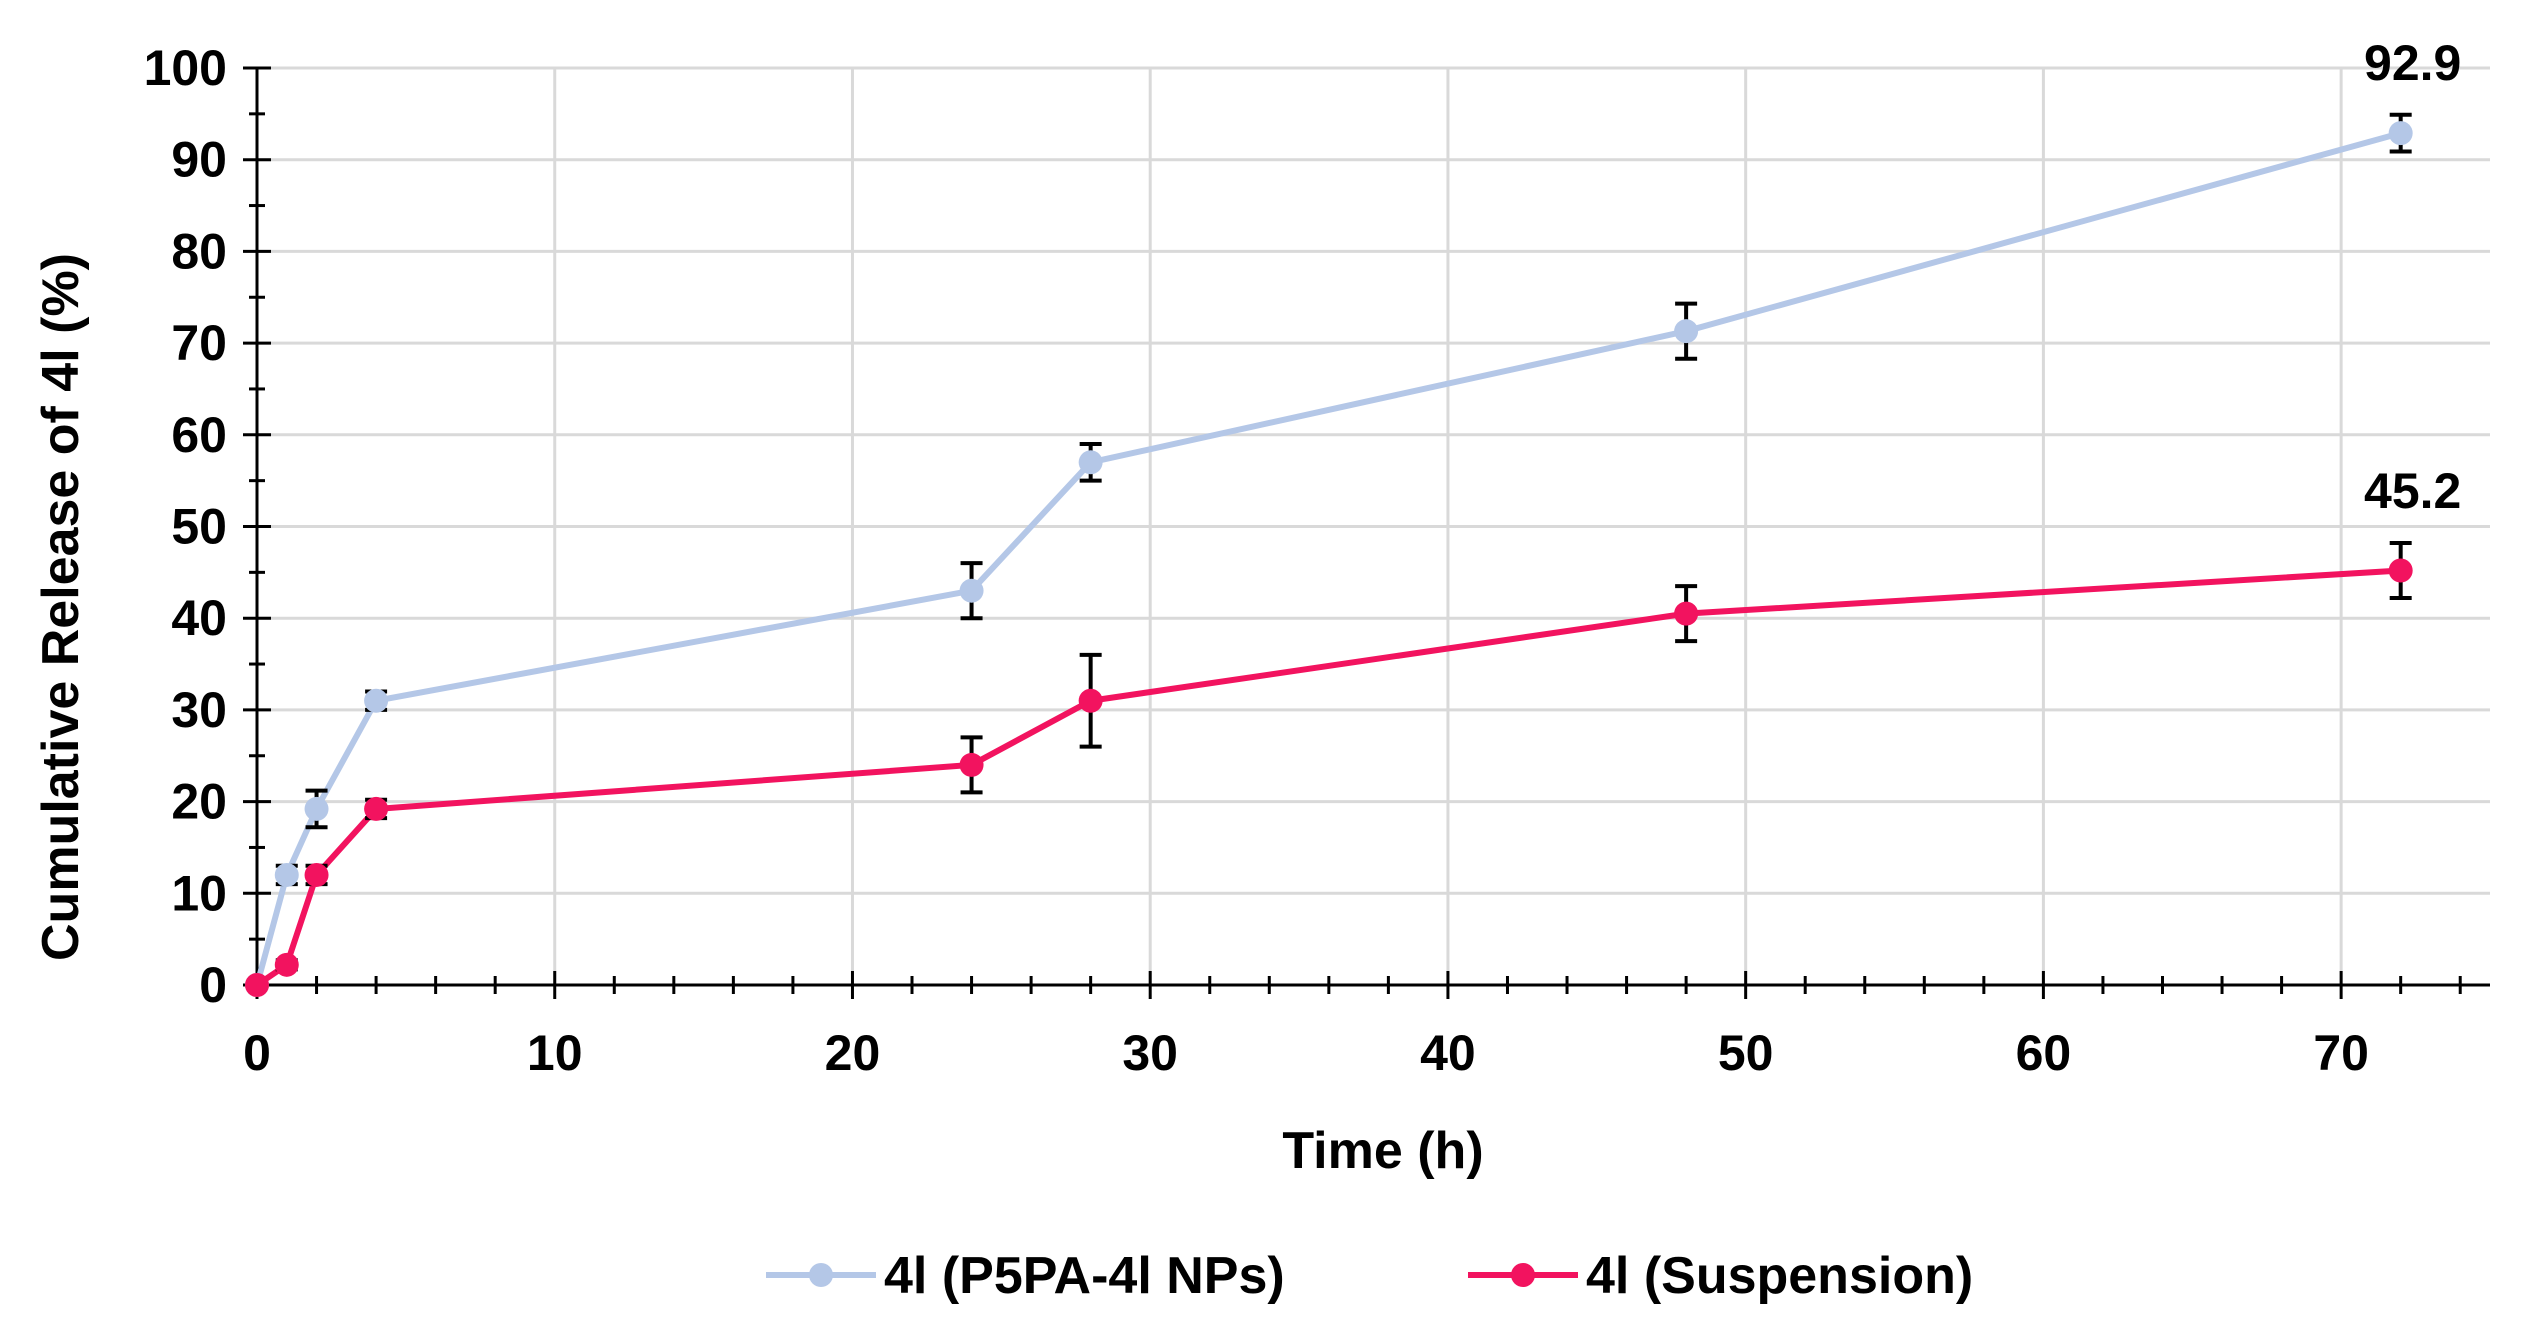 The width and height of the screenshot is (2538, 1338). Describe the element at coordinates (1084, 1276) in the screenshot. I see `legend-label: 4l (P5PA-4l NPs)` at that location.